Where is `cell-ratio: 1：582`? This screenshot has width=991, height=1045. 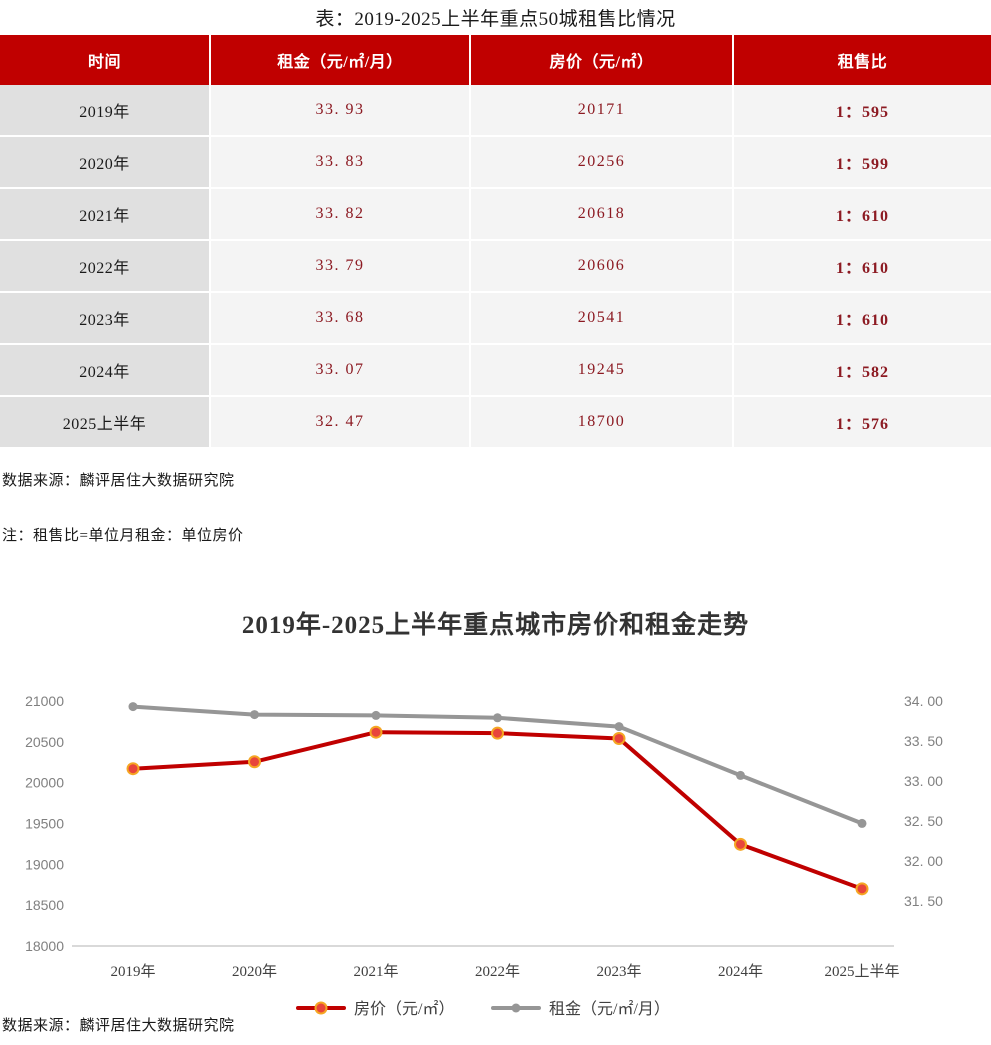
cell-ratio: 1：582 is located at coordinates (862, 370).